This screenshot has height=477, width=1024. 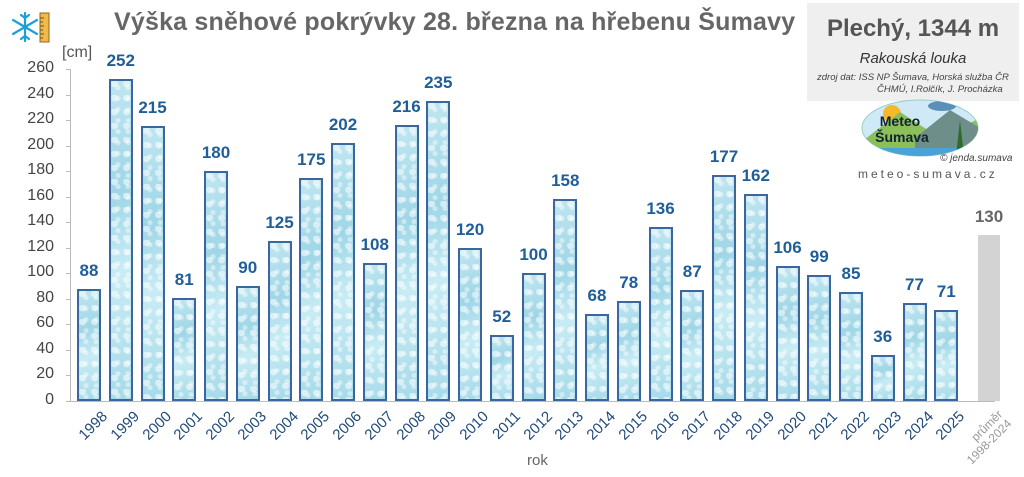 I want to click on value-label: 78, so click(x=629, y=283).